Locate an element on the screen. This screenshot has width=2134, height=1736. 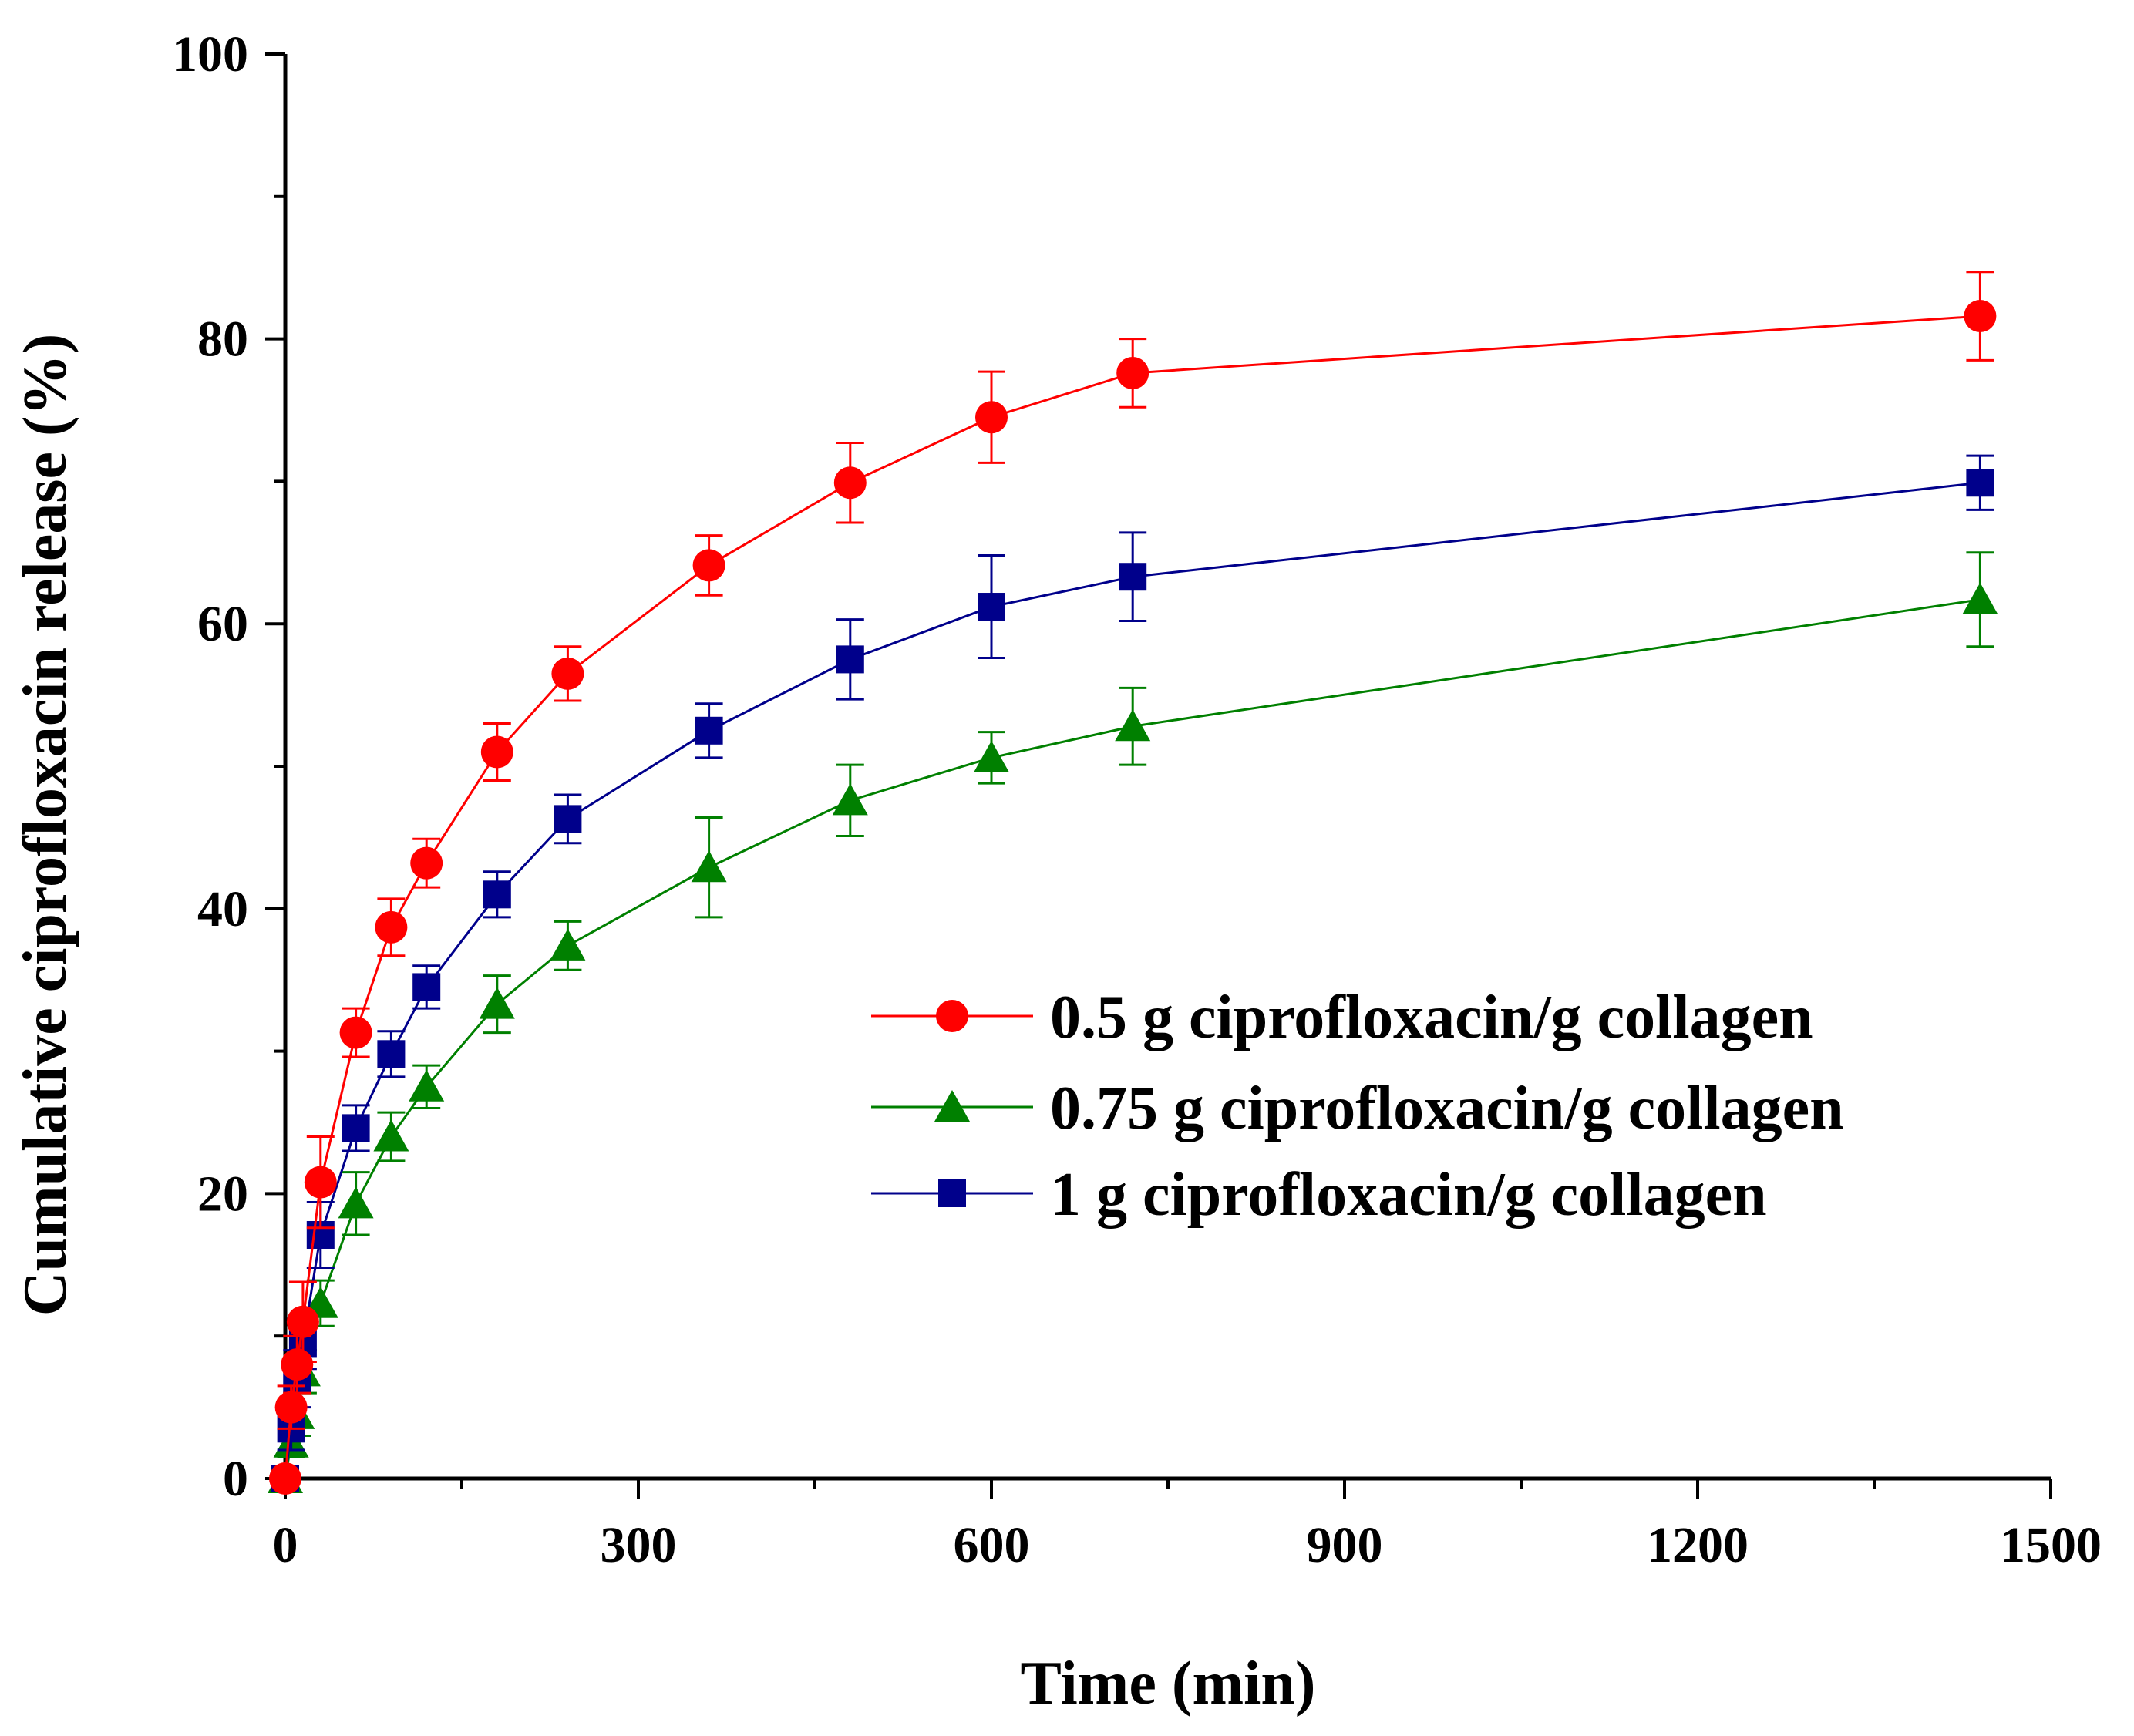
x-tick-label: 600 is located at coordinates (992, 1545).